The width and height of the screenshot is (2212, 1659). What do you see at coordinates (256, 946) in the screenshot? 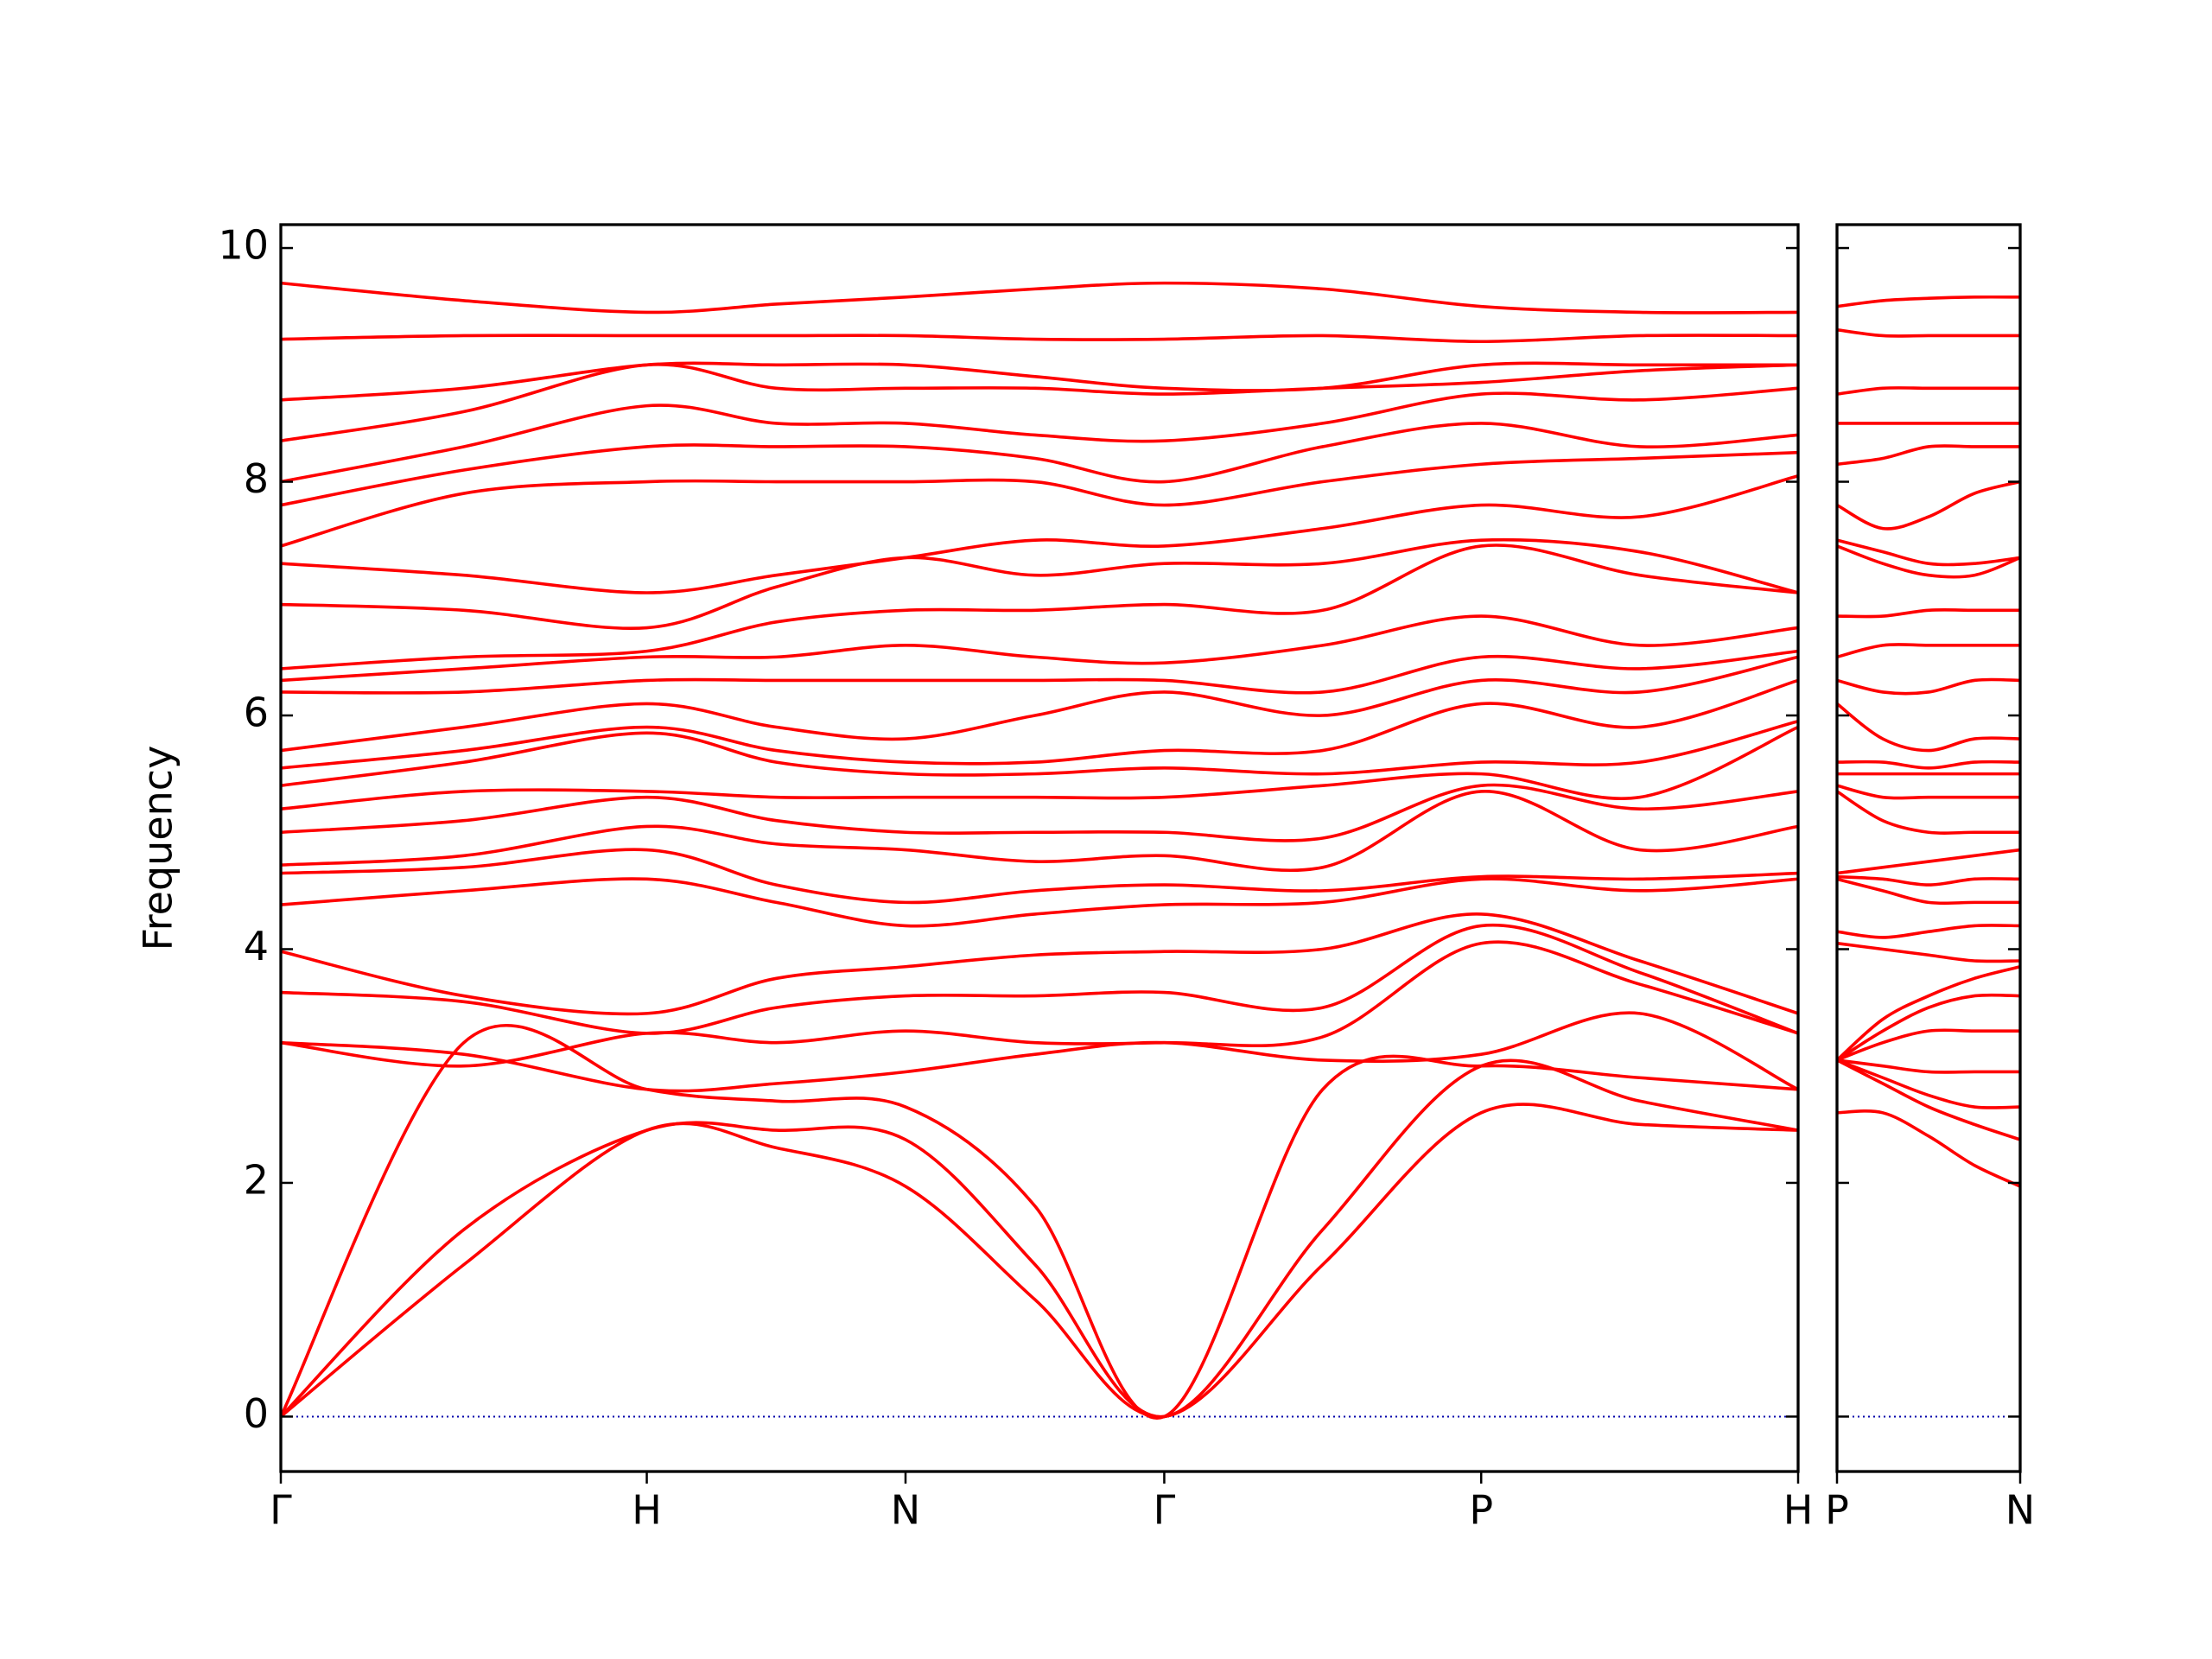
I see `y-tick-label: 4` at bounding box center [256, 946].